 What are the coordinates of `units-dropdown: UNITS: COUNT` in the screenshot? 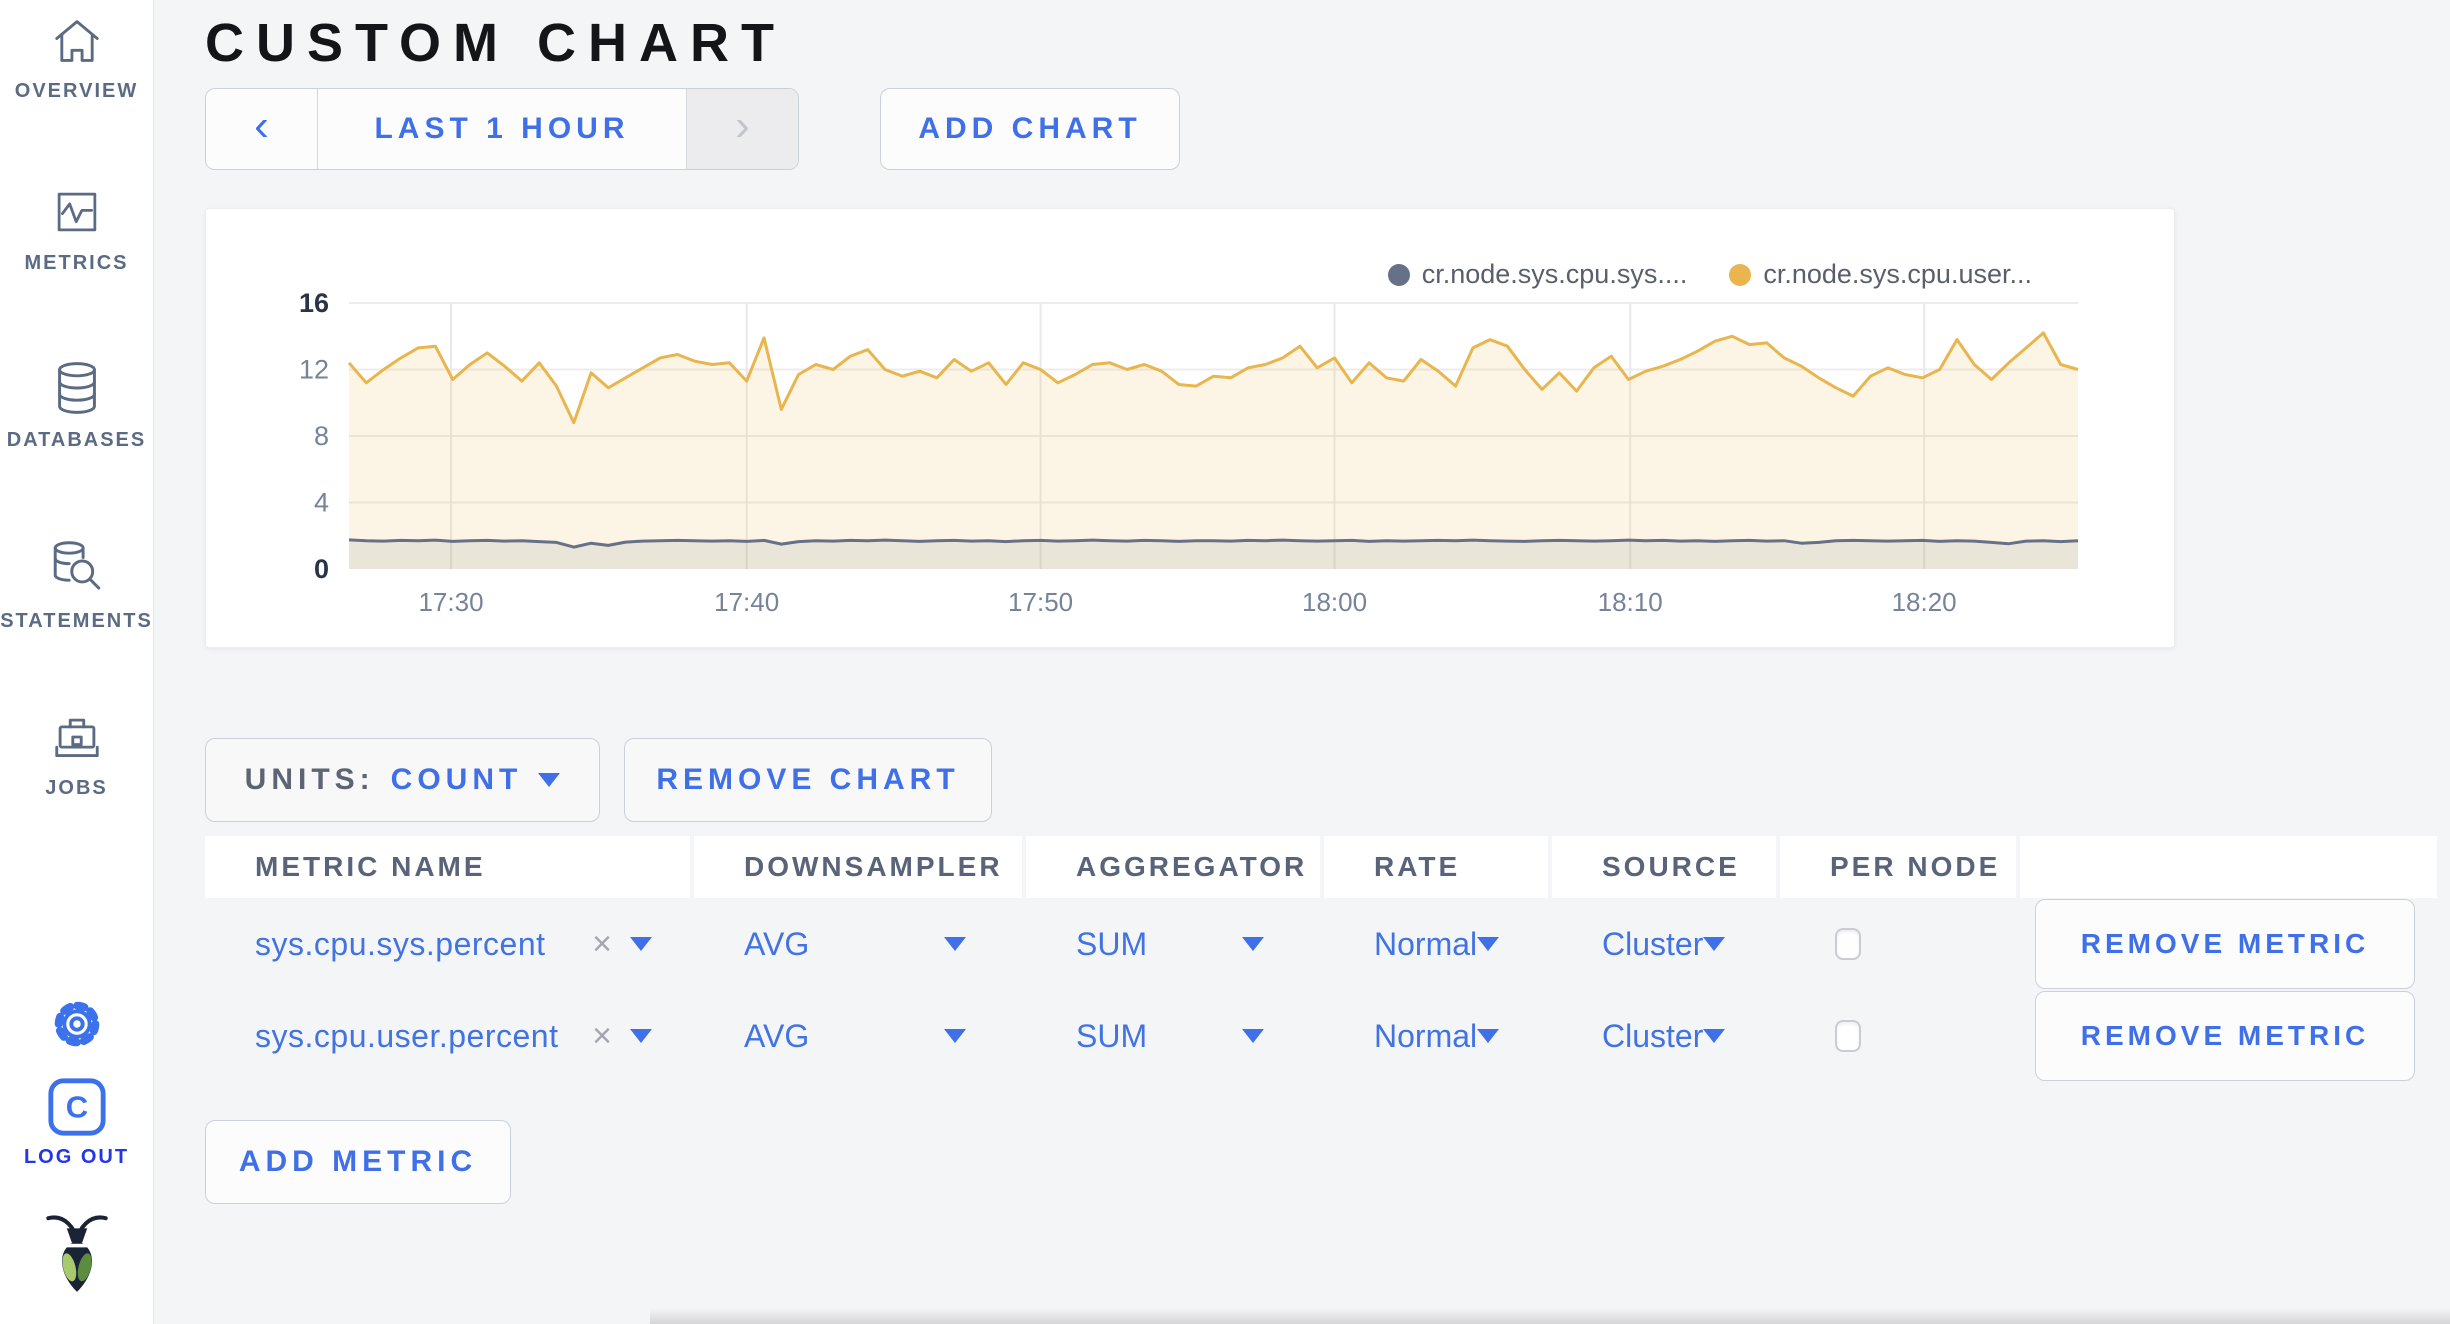 It's located at (402, 780).